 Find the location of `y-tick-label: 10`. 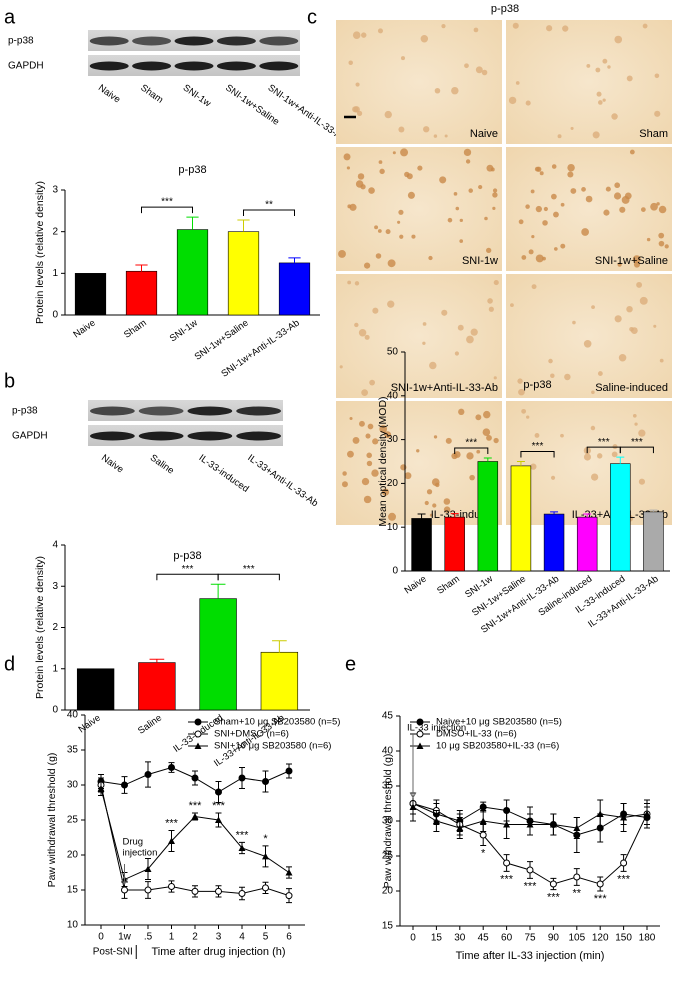

y-tick-label: 10 is located at coordinates (73, 925).